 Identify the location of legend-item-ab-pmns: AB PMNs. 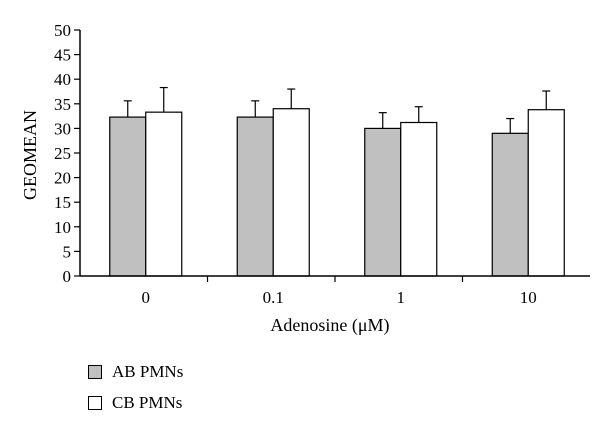
(135, 372).